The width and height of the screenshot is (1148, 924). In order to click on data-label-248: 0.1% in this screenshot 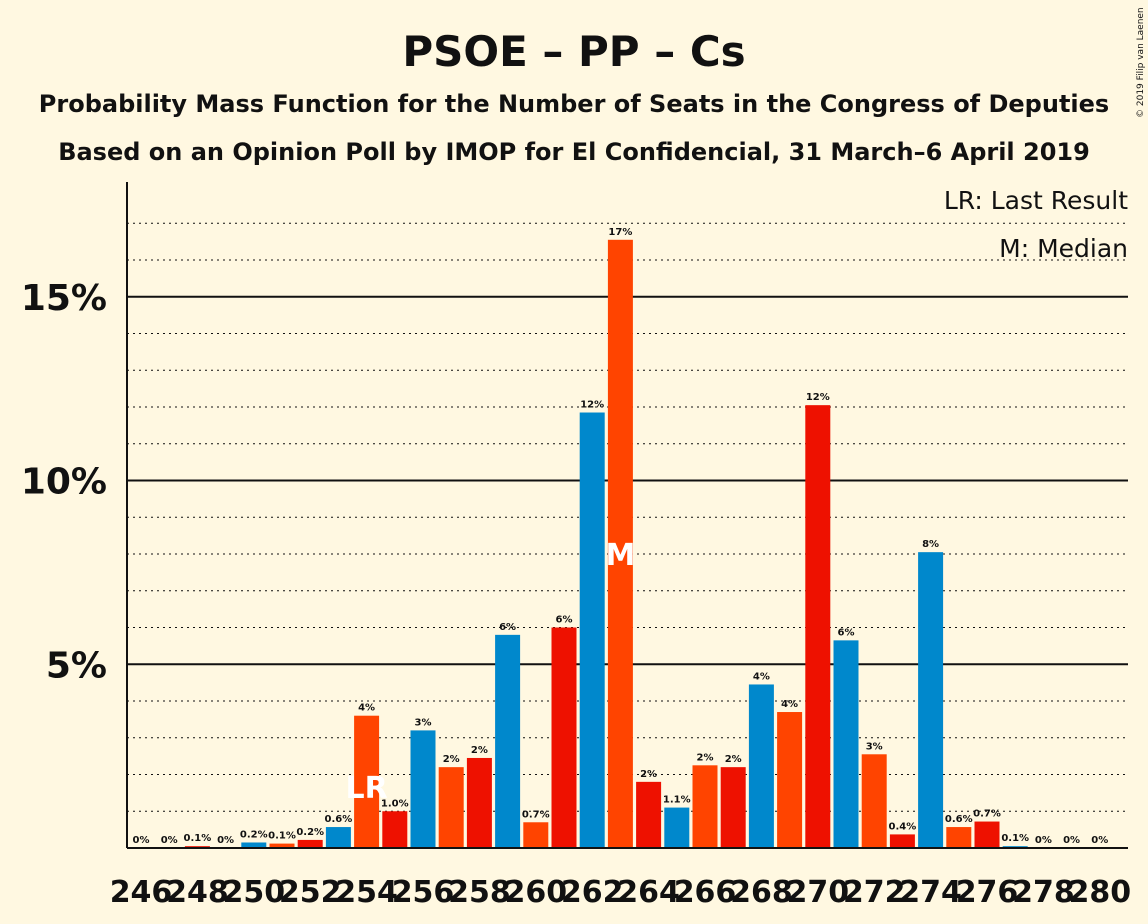, I will do `click(198, 838)`.